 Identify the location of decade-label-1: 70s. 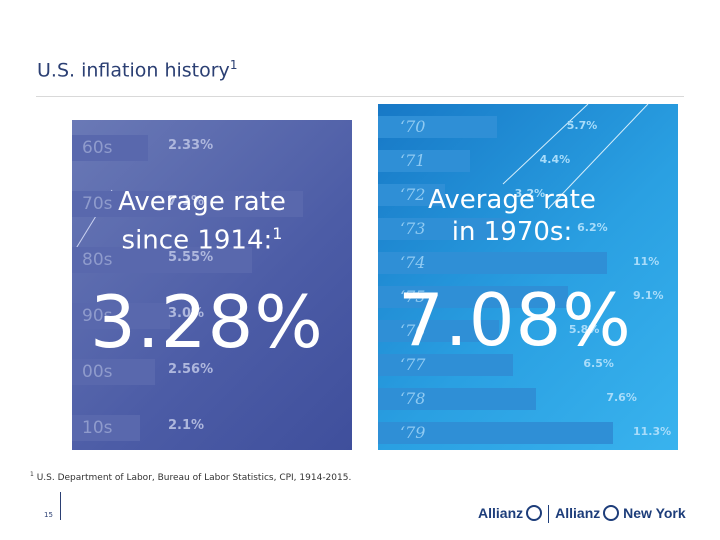
(97, 204).